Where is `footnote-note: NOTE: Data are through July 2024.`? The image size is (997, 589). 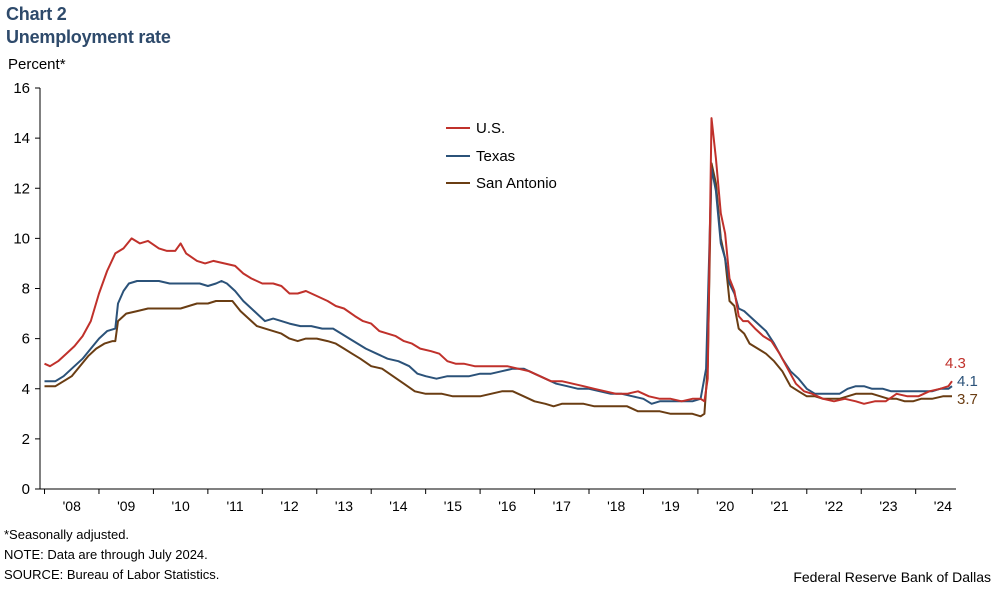
footnote-note: NOTE: Data are through July 2024. is located at coordinates (106, 554).